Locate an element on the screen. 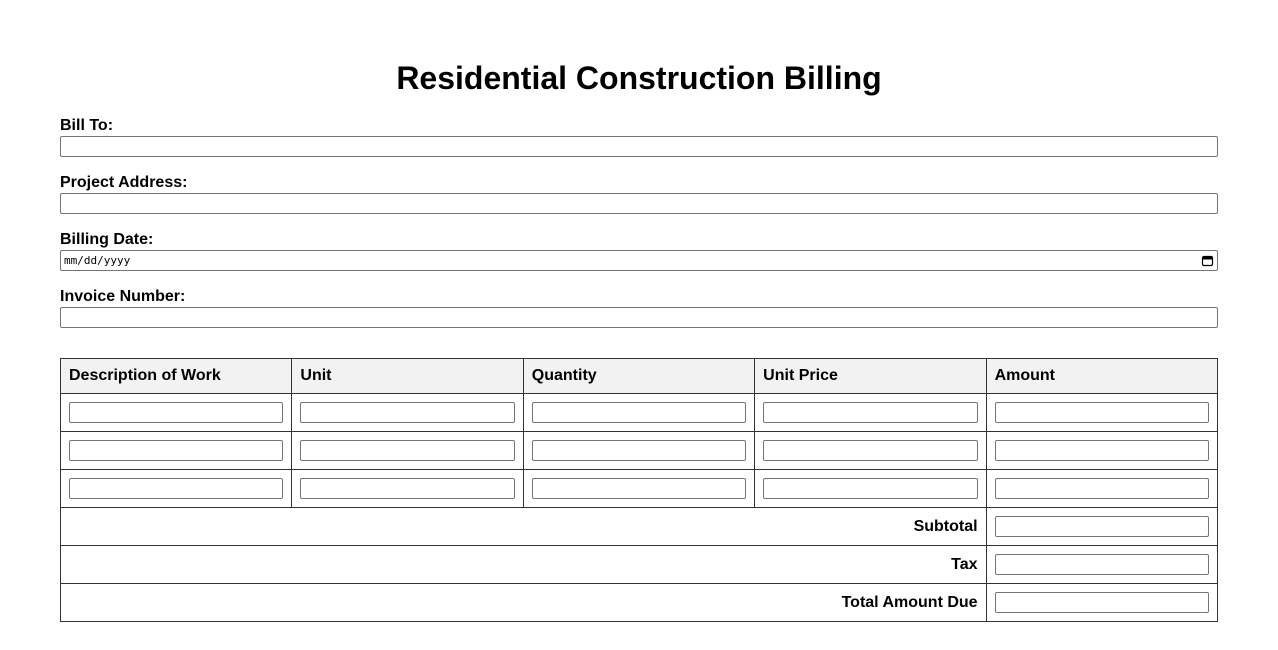 The width and height of the screenshot is (1278, 650). field-label: Billing Date: is located at coordinates (107, 239).